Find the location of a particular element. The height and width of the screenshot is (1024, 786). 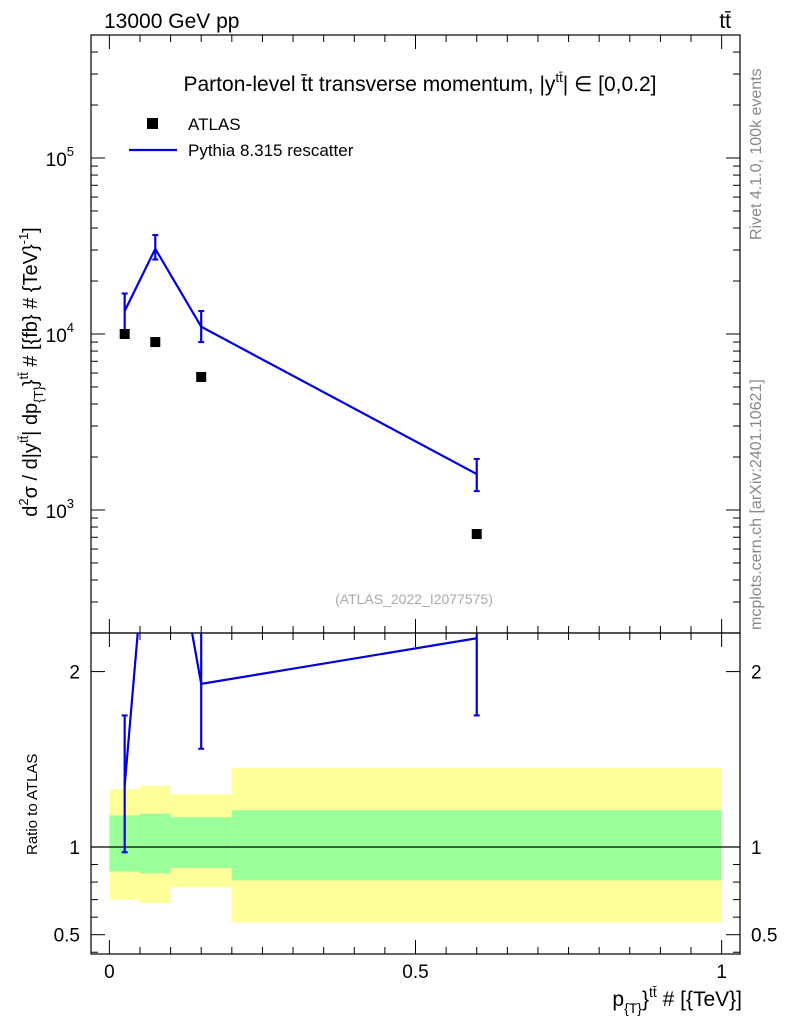

ratio-tick-label-right: 1 is located at coordinates (756, 848).